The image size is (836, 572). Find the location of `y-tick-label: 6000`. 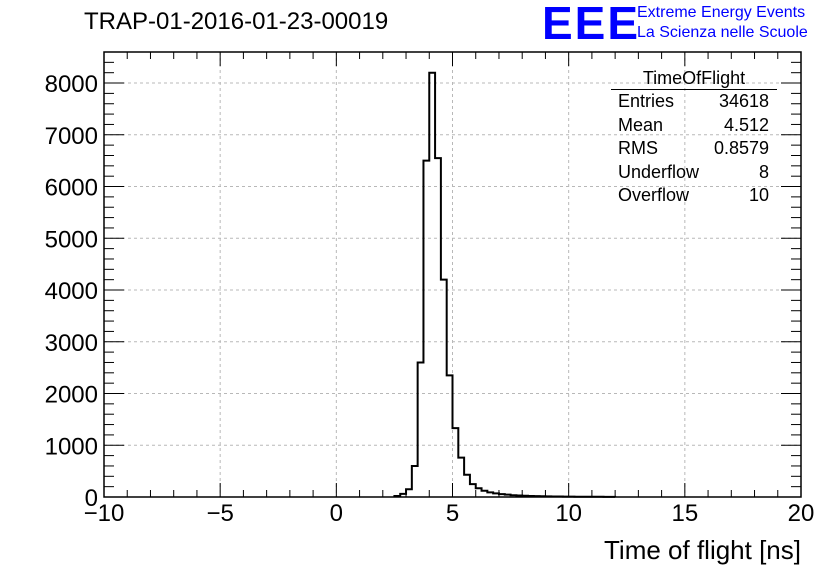

y-tick-label: 6000 is located at coordinates (71, 188).